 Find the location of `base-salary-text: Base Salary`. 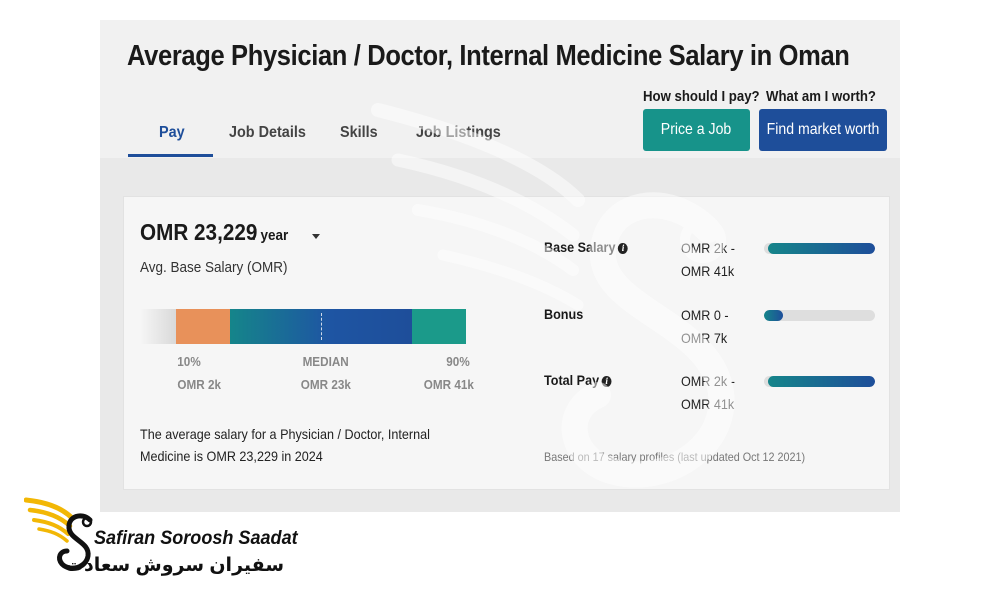

base-salary-text: Base Salary is located at coordinates (580, 247).